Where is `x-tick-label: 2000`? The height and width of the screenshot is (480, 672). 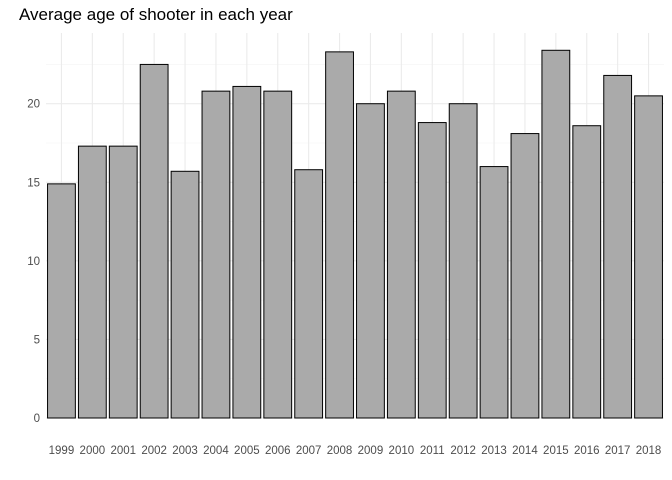
x-tick-label: 2000 is located at coordinates (93, 451).